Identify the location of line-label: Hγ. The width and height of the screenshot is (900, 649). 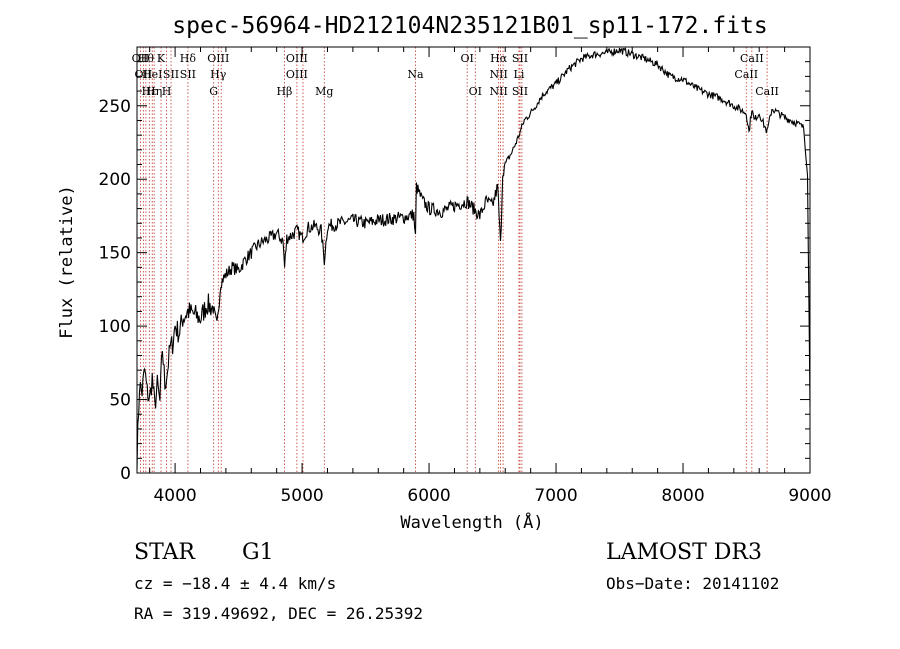
(218, 74).